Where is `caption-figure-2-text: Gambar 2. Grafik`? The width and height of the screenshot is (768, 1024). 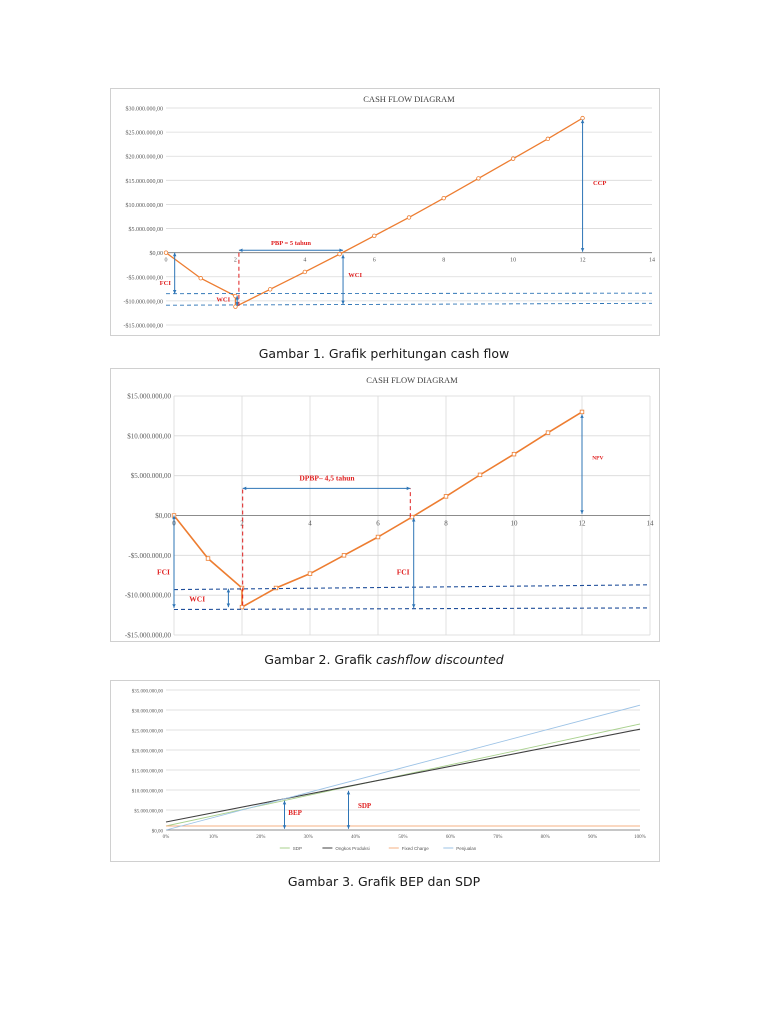
caption-figure-2-text: Gambar 2. Grafik is located at coordinates (320, 659).